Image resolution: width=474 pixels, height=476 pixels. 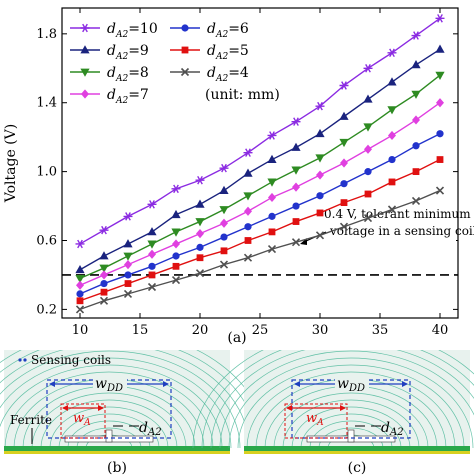 I want to click on y-tick-label: 0.2, so click(x=46, y=309).